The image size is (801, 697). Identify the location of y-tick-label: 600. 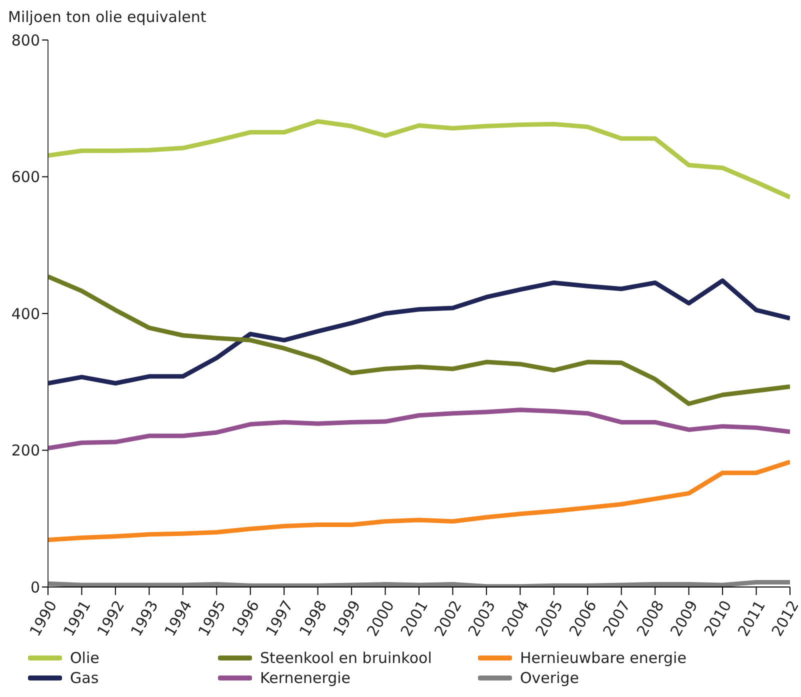
(25, 177).